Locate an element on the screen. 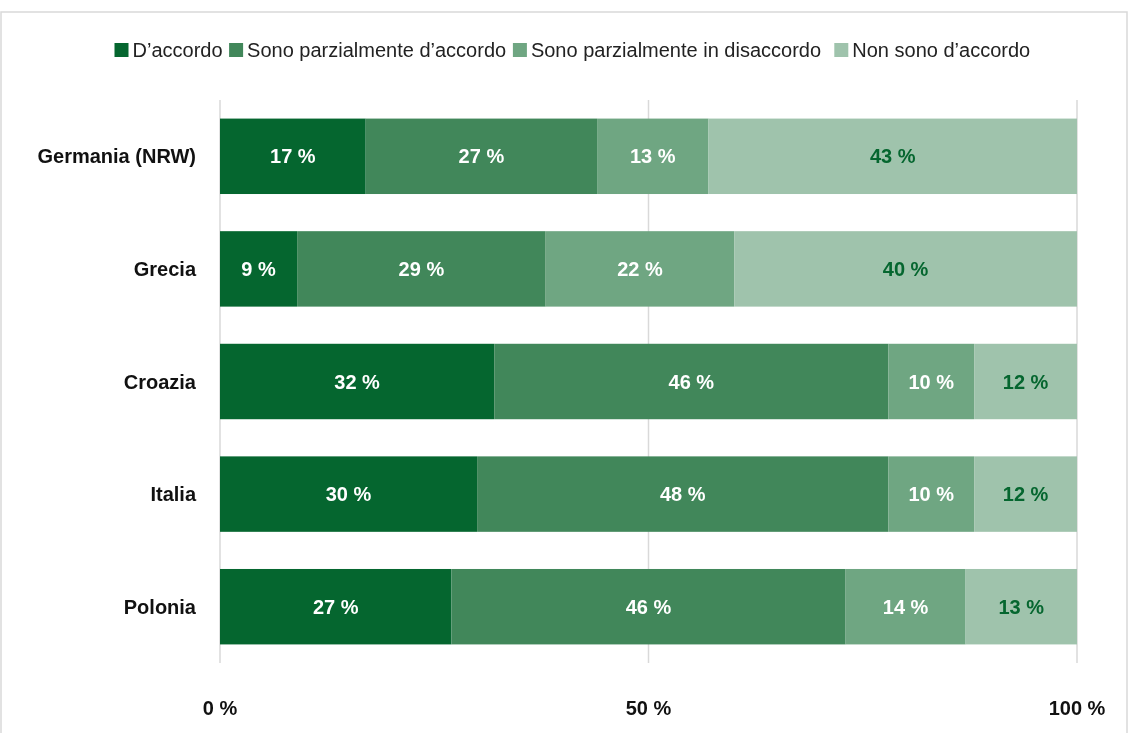  data-label: 43 % is located at coordinates (892, 156).